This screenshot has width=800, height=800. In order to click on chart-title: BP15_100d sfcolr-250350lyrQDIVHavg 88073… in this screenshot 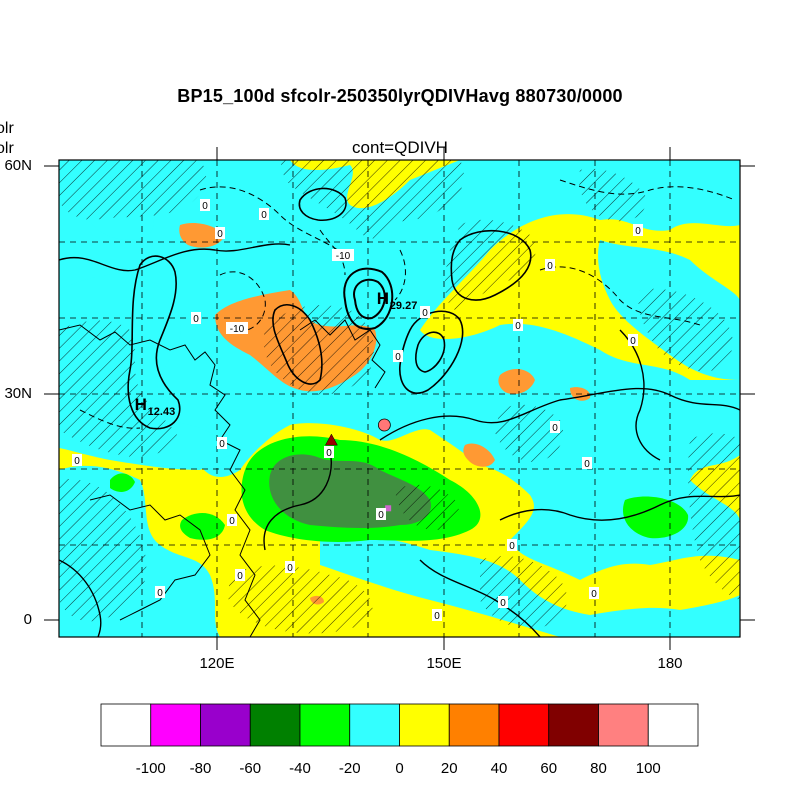, I will do `click(400, 96)`.